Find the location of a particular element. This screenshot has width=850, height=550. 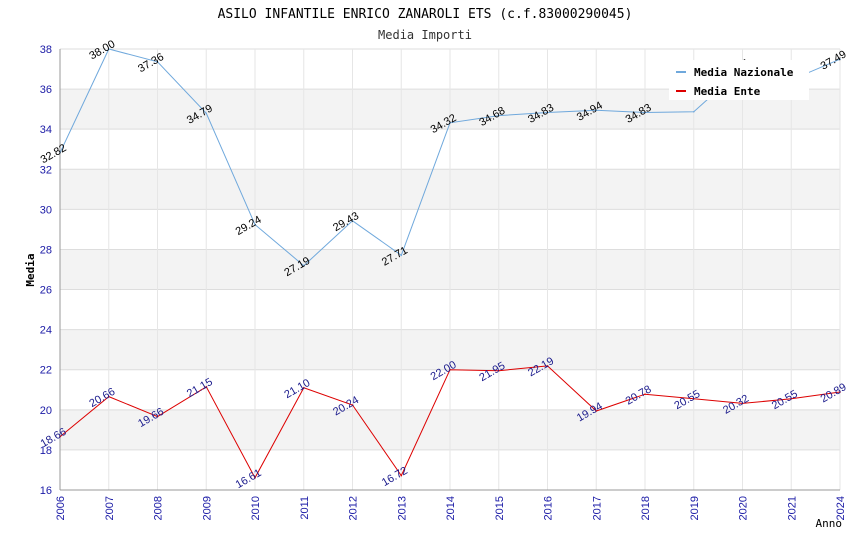

data-label: 16.61 is located at coordinates (249, 479).